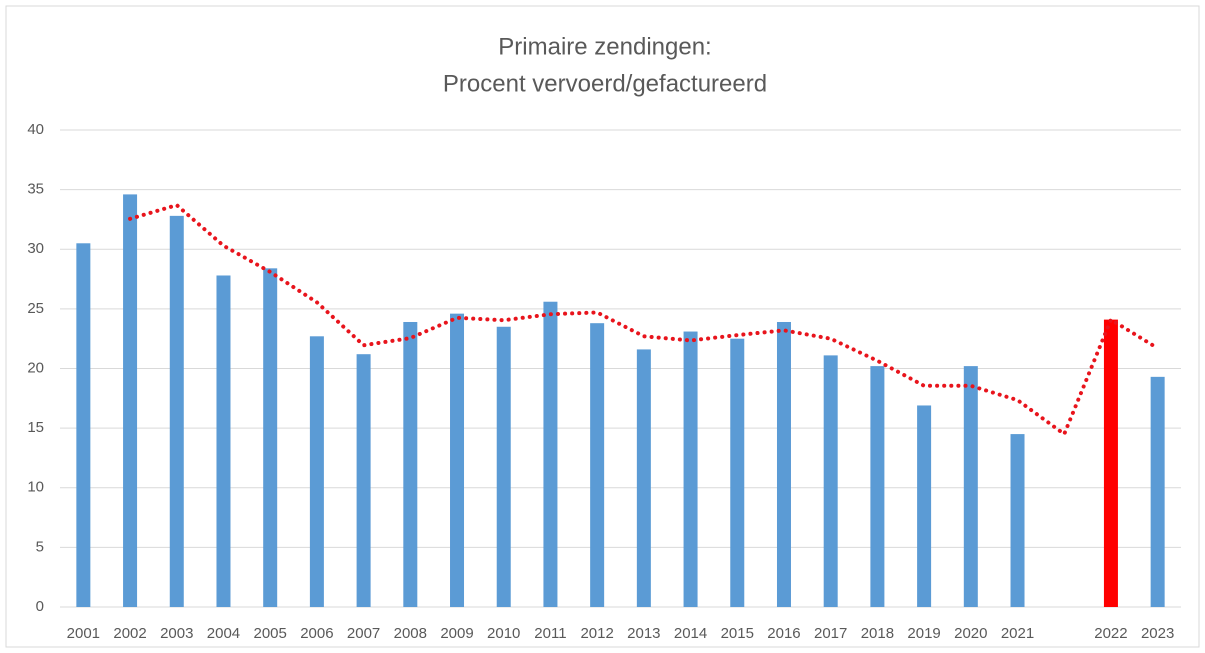 The width and height of the screenshot is (1205, 653). Describe the element at coordinates (1157, 633) in the screenshot. I see `x-tick-label: 2023` at that location.